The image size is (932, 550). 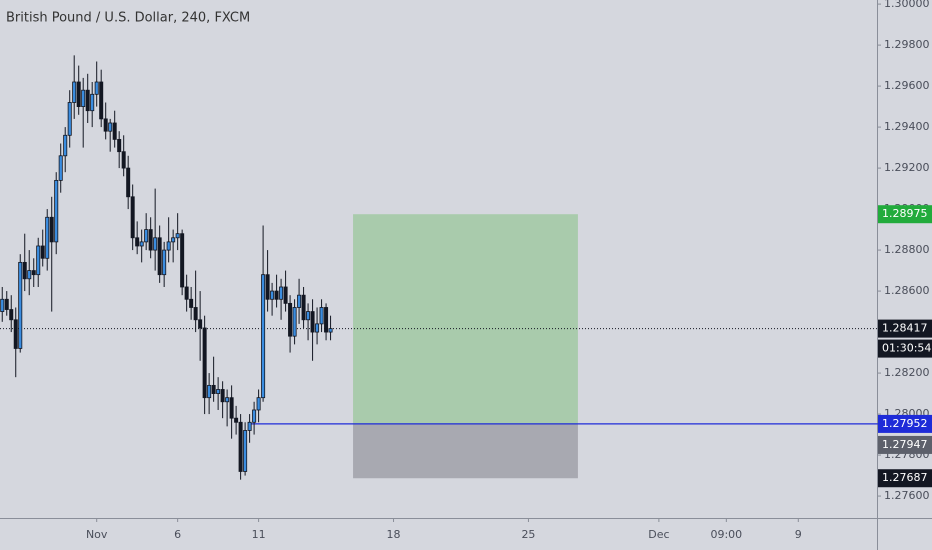 I want to click on y-tick-label: 1.28600, so click(x=907, y=290).